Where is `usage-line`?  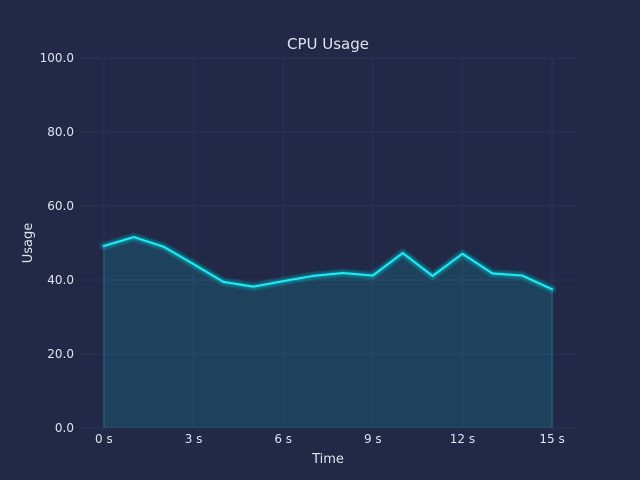
usage-line is located at coordinates (328, 263).